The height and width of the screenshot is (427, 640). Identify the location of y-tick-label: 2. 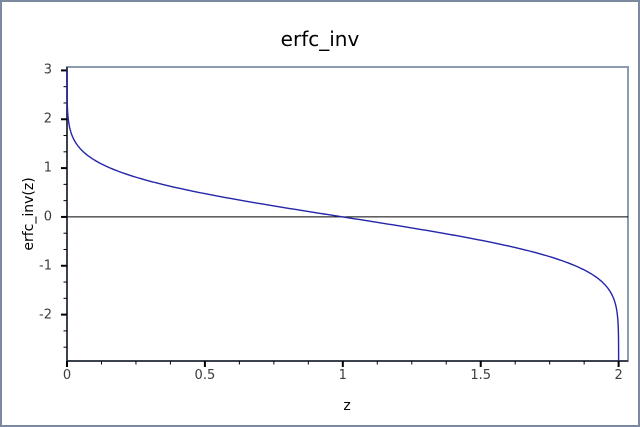
(47, 119).